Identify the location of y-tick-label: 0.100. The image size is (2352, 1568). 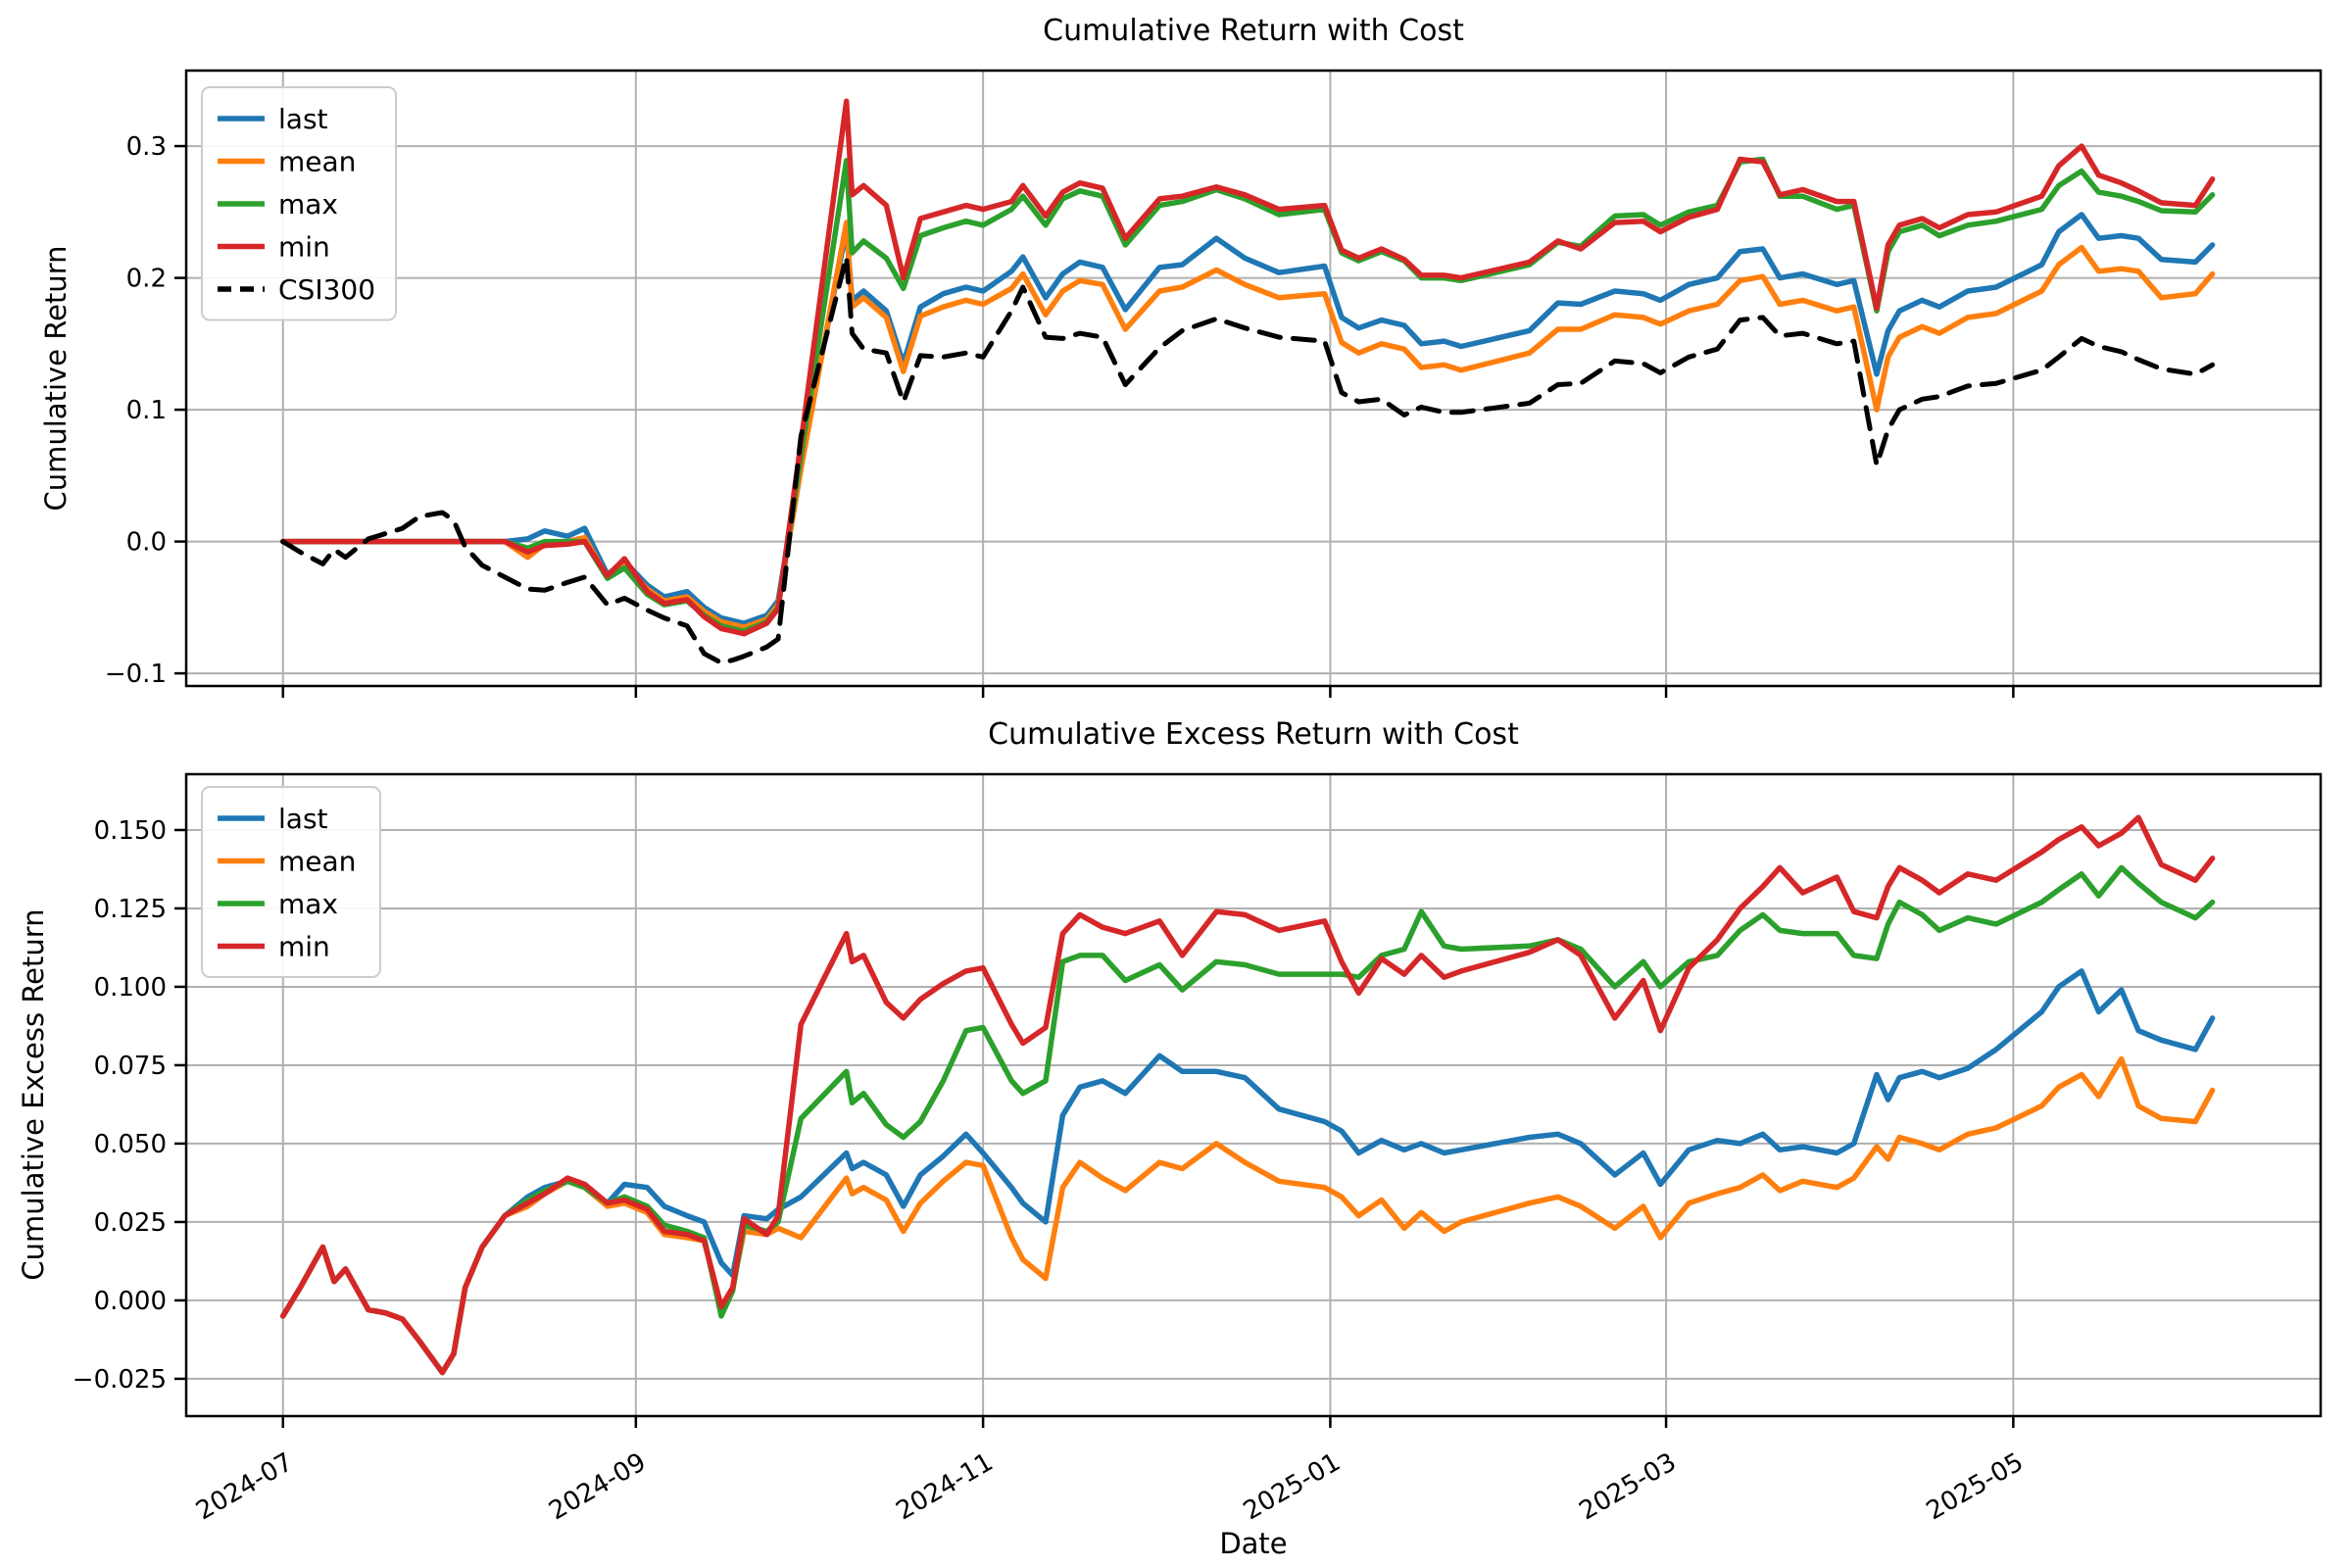
(130, 988).